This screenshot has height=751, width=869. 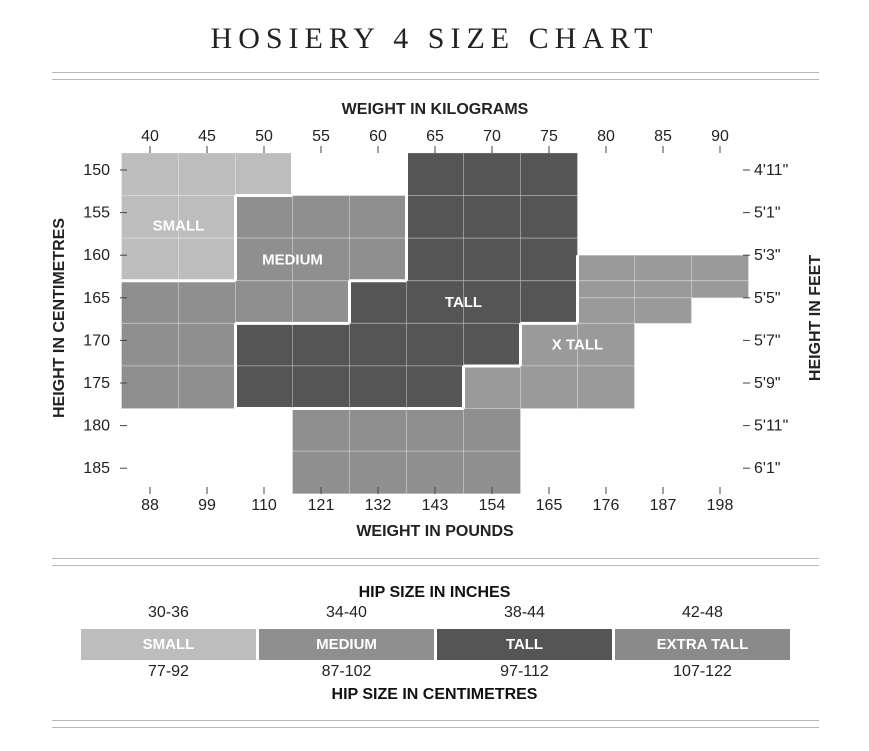 I want to click on chart-title: HOSIERY 4 SIZE CHART, so click(x=434, y=38).